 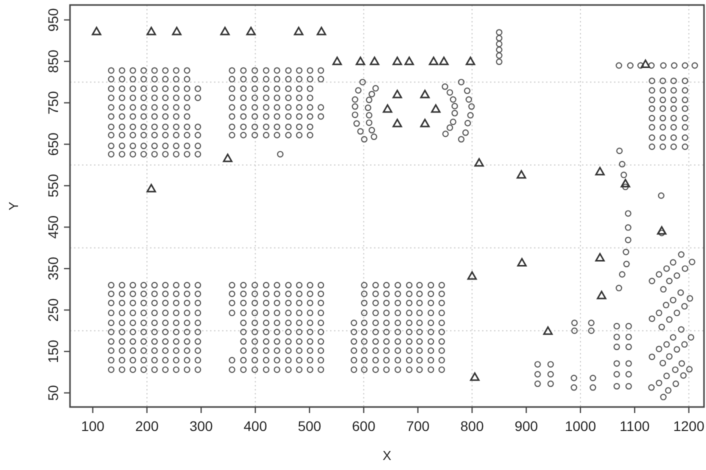 What do you see at coordinates (310, 426) in the screenshot?
I see `x-tick-label: 500` at bounding box center [310, 426].